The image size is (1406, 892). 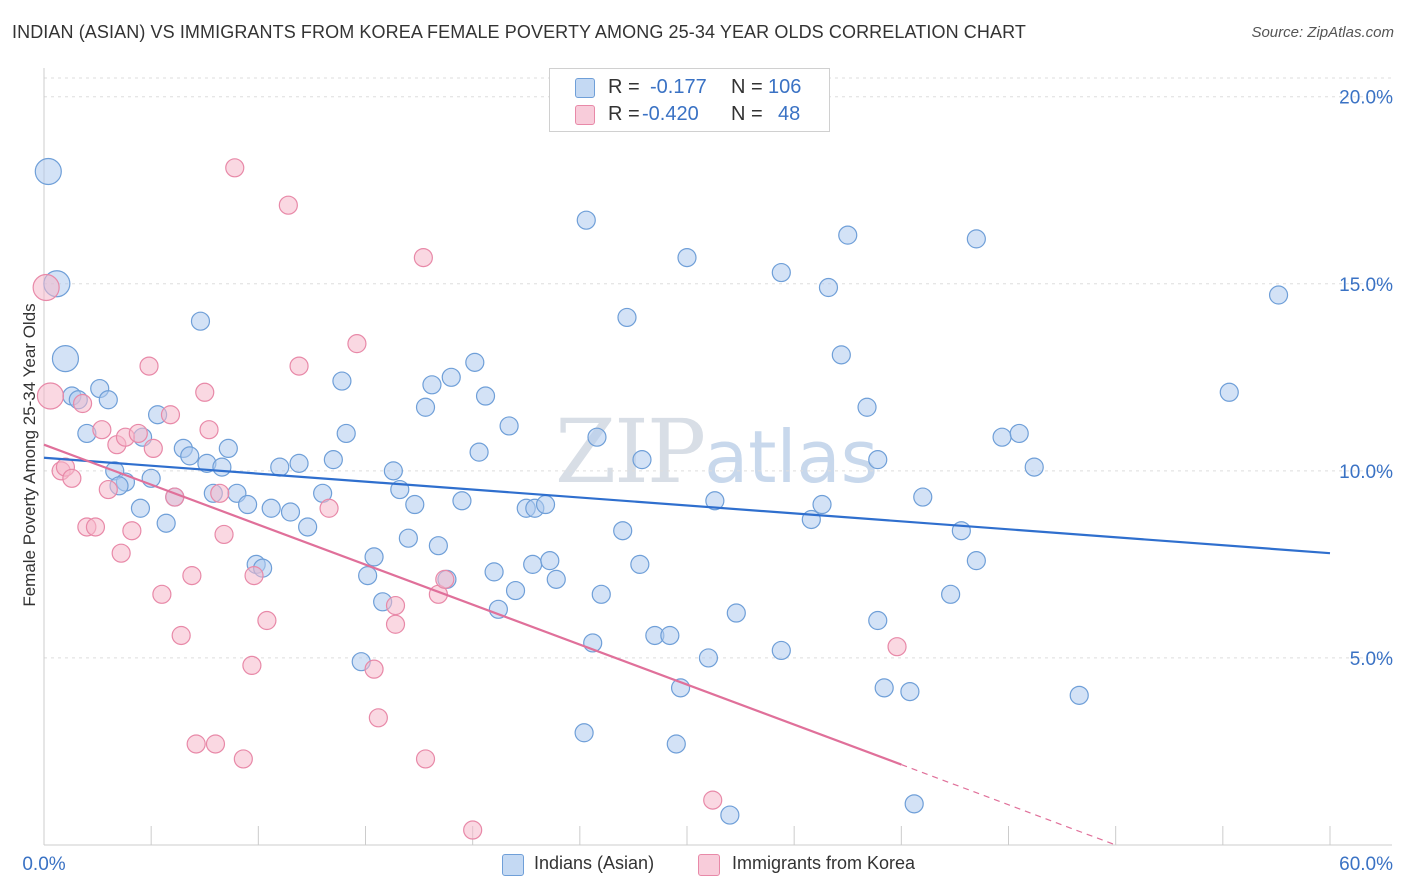 I want to click on y-tick-label: 5.0%, so click(x=1371, y=659).